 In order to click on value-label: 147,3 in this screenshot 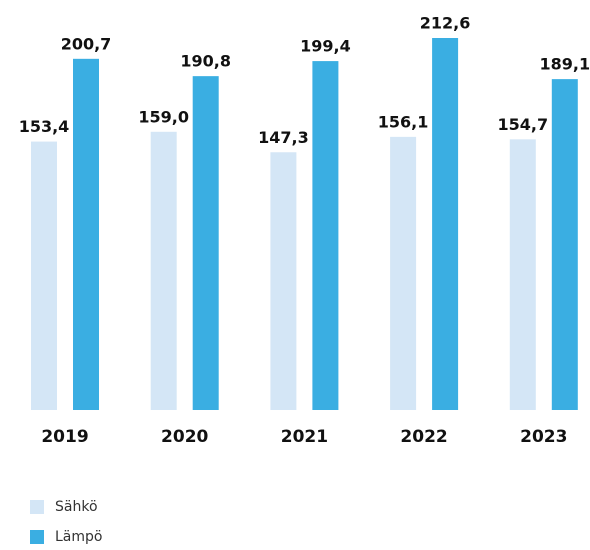, I will do `click(283, 137)`.